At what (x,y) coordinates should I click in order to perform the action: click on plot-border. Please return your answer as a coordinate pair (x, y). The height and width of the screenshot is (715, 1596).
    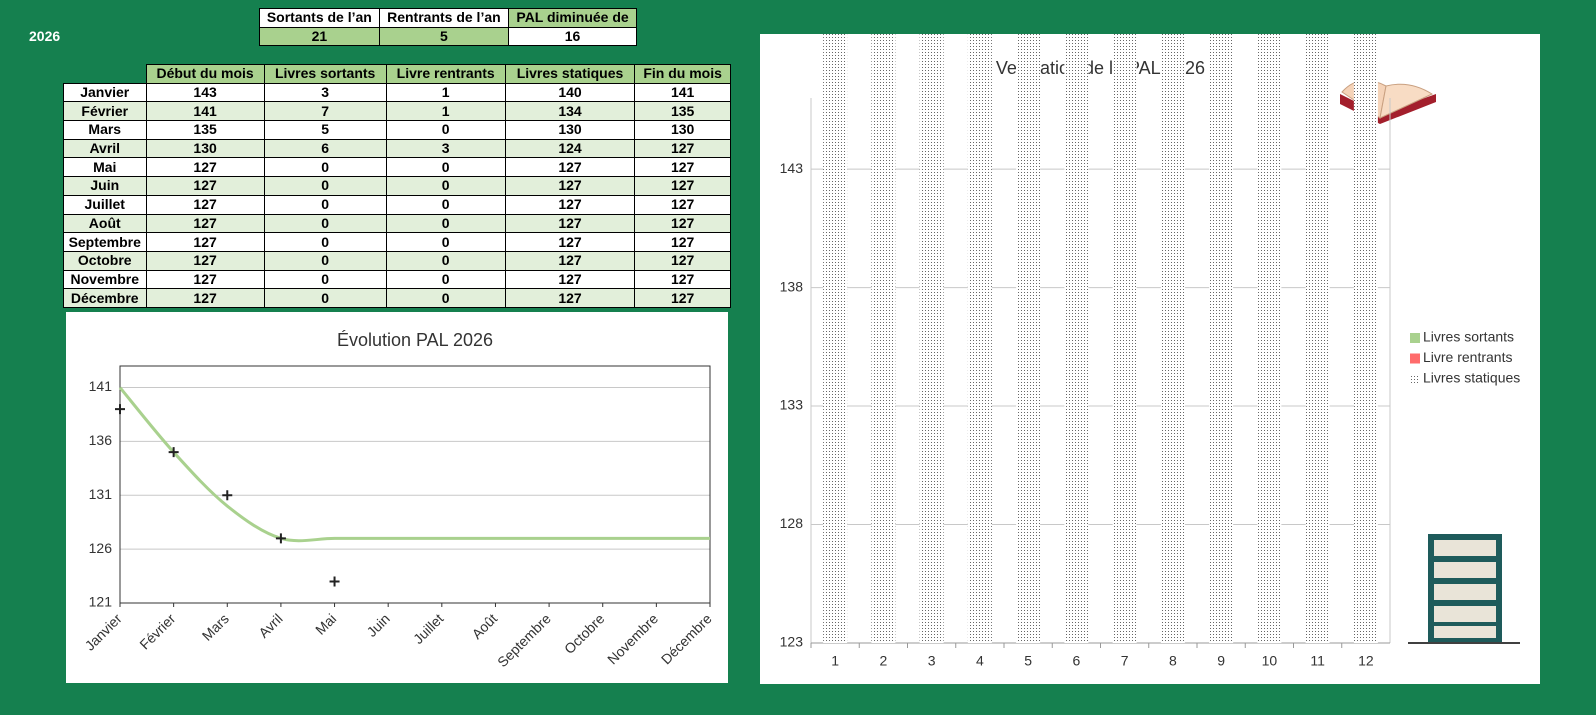
    Looking at the image, I should click on (415, 484).